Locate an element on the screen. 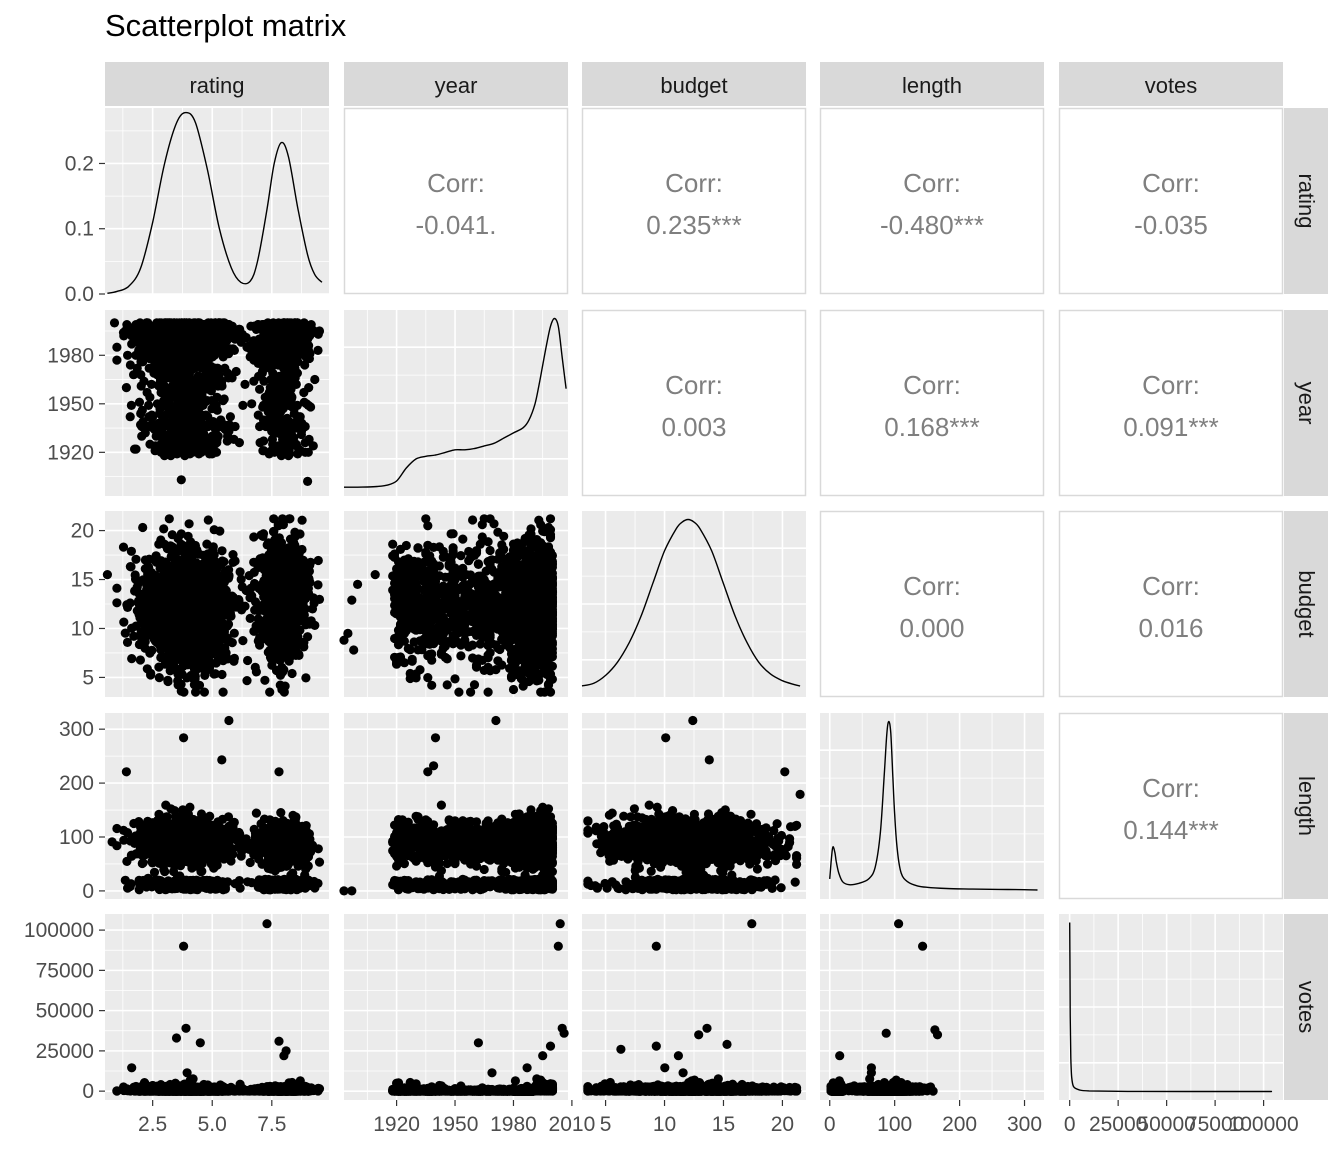  chart-title: Scatterplot matrix is located at coordinates (225, 26).